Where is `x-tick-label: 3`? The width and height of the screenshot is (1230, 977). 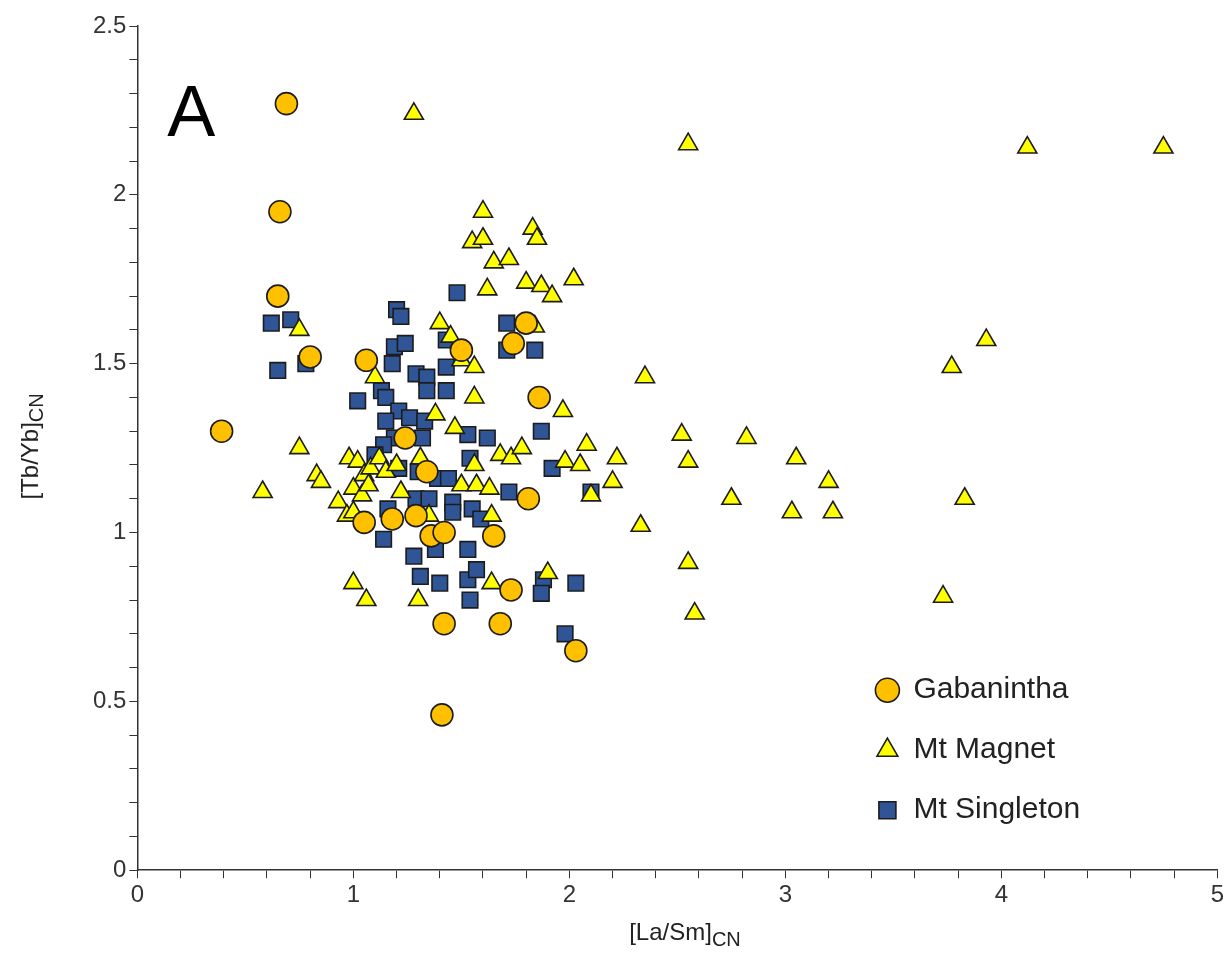
x-tick-label: 3 is located at coordinates (785, 894).